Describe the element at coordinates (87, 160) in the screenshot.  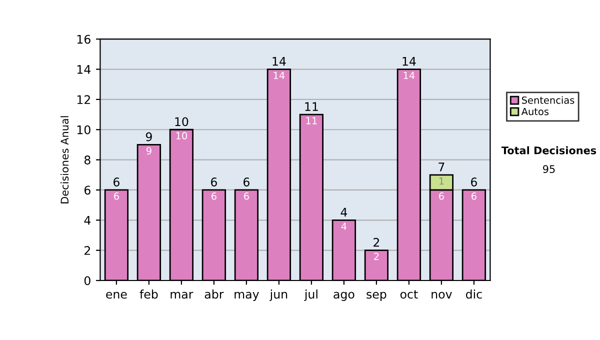
I see `y-tick-label: 8` at that location.